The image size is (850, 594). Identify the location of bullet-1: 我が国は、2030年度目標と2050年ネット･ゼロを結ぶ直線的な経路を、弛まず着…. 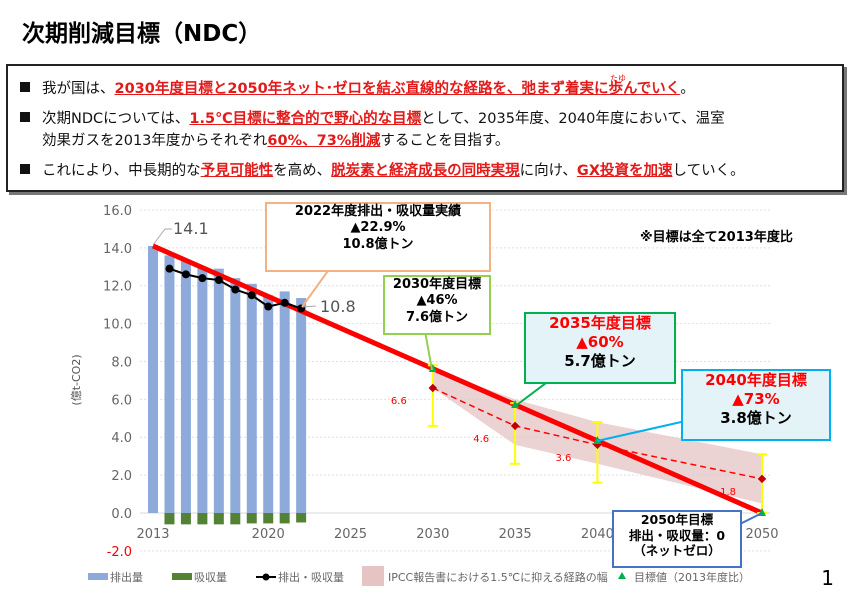
(357, 87).